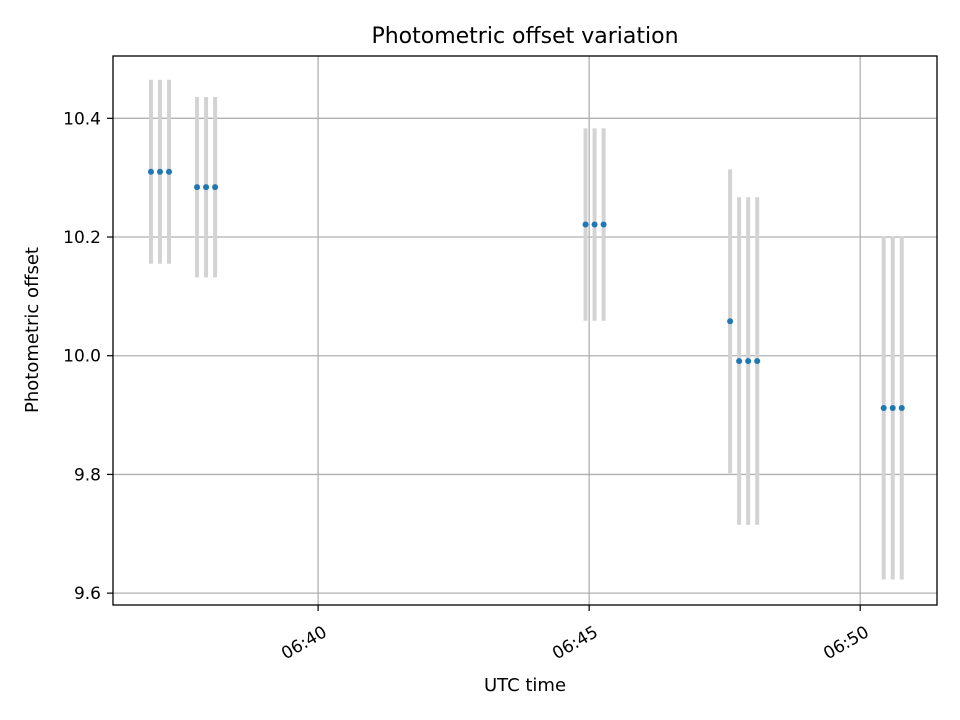 The image size is (960, 720). I want to click on y-axis-ticks: 9.6 9.8 10.0 10.2 10.4, so click(88, 356).